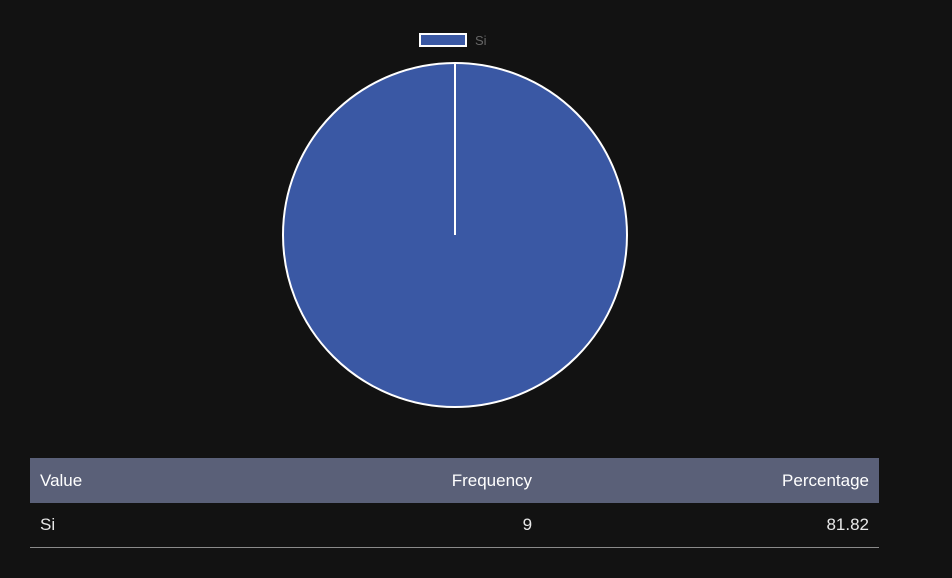  I want to click on header-percentage: Percentage, so click(825, 480).